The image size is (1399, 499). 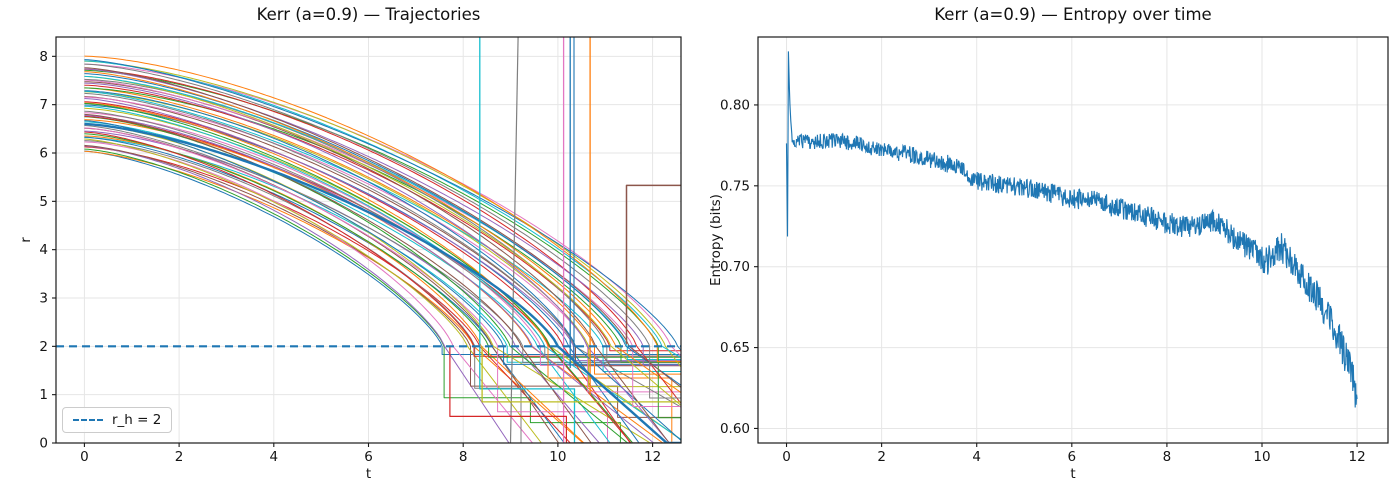 I want to click on y-tick-label: 0.80, so click(x=735, y=105).